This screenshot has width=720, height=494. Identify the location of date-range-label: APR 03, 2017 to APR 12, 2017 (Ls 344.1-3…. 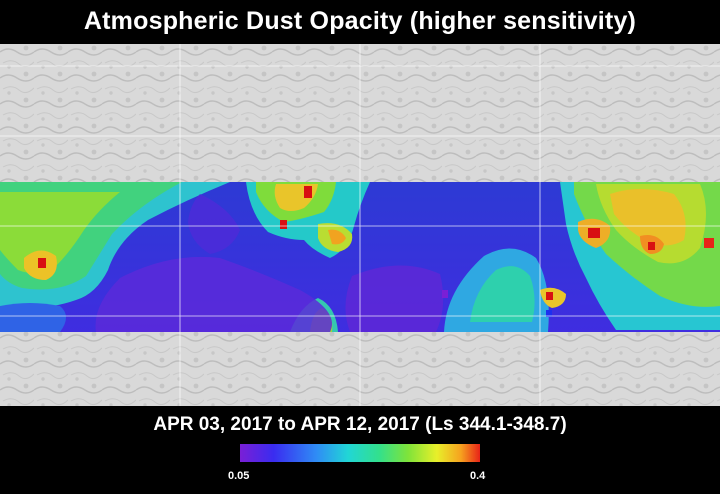
(360, 424).